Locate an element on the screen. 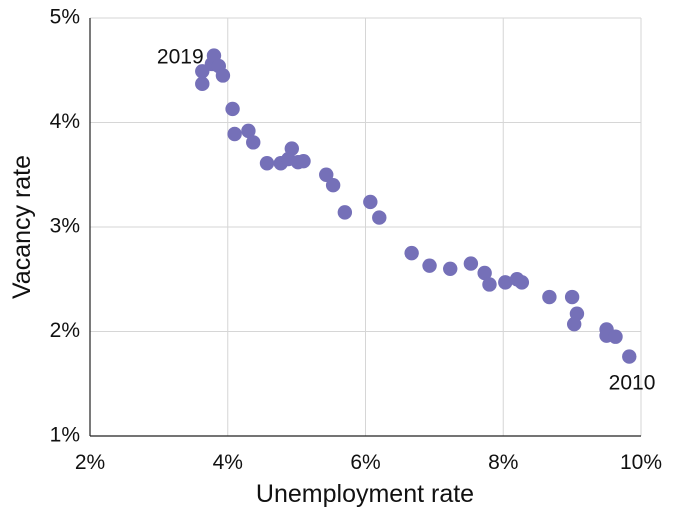  x-tick-label: 4% is located at coordinates (228, 462).